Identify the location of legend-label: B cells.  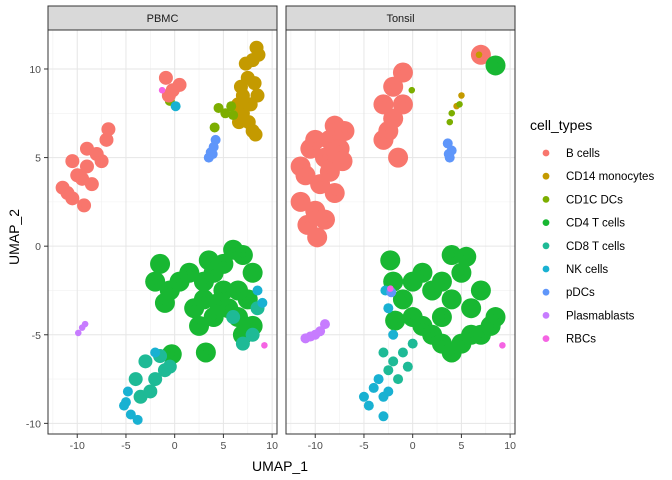
(583, 154).